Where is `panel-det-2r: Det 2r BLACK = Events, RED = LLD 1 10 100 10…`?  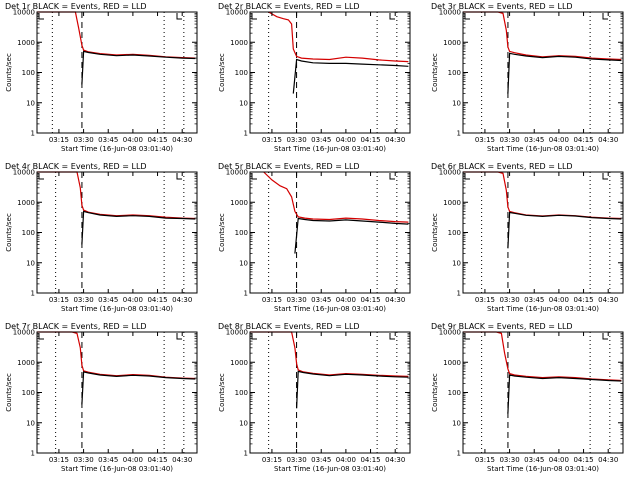 panel-det-2r: Det 2r BLACK = Events, RED = LLD 1 10 100 10… is located at coordinates (314, 77).